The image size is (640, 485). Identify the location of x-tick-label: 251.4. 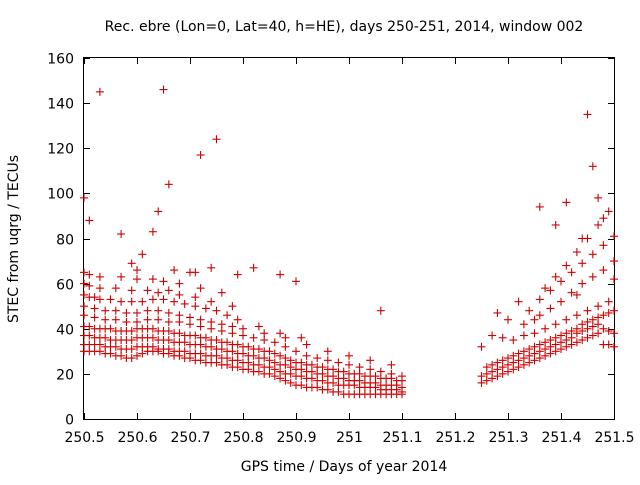
(561, 438).